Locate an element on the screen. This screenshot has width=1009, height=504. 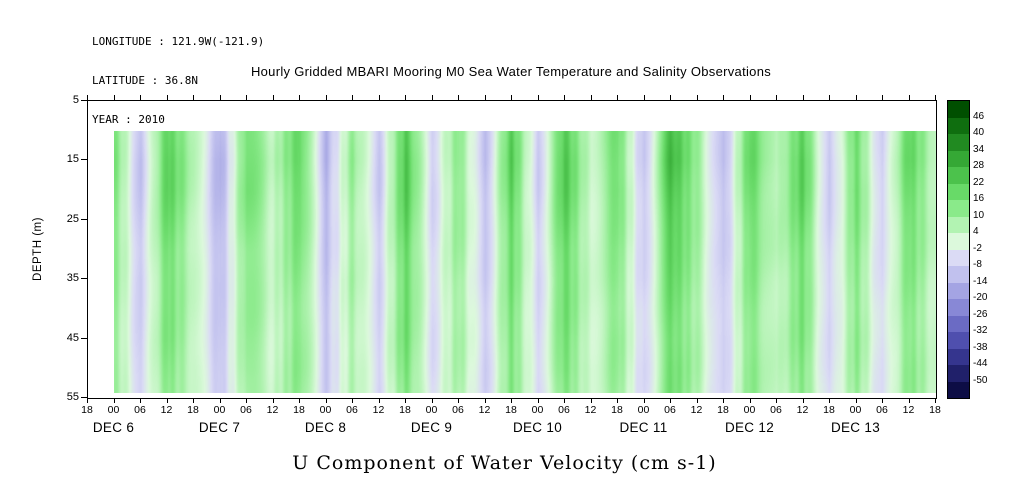
colorbar-tick-label: 16 is located at coordinates (979, 198).